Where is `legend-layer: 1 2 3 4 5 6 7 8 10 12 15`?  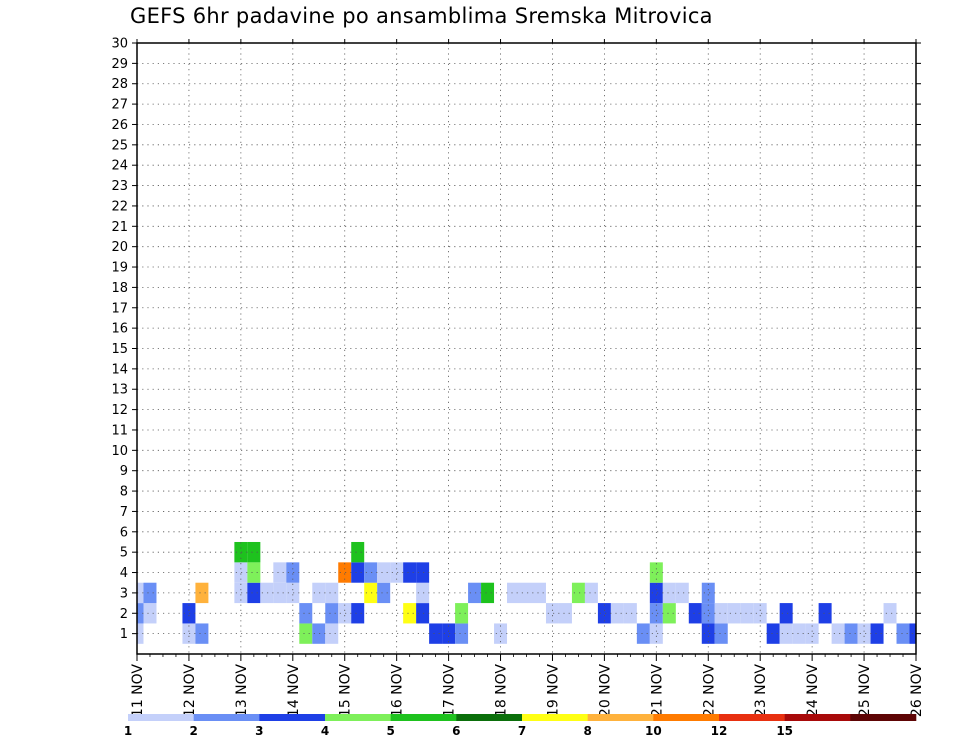
legend-layer: 1 2 3 4 5 6 7 8 10 12 15 is located at coordinates (520, 726).